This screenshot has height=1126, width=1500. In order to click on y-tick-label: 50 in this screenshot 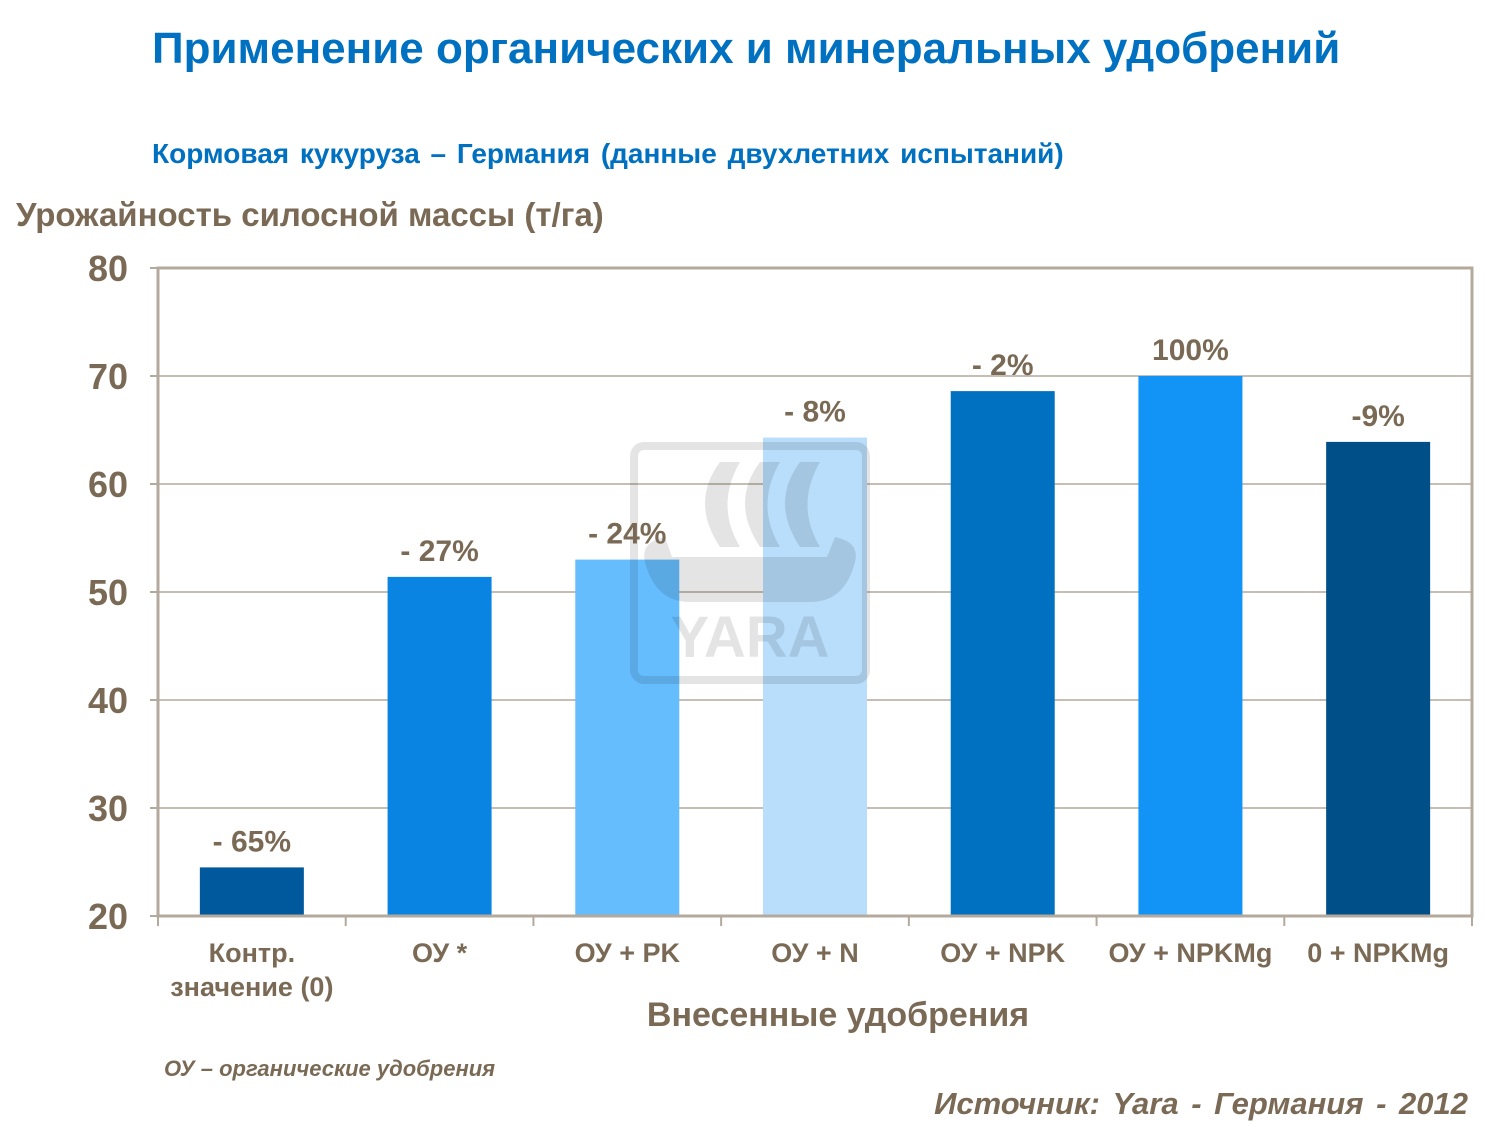, I will do `click(108, 592)`.